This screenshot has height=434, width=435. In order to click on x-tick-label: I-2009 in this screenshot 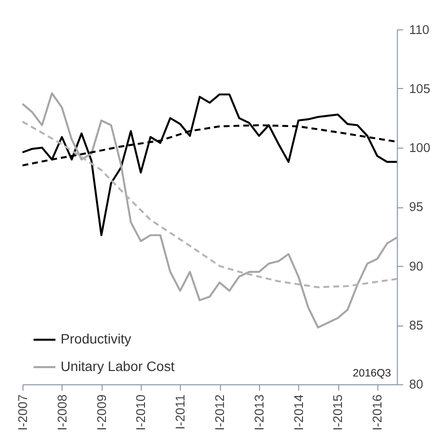, I will do `click(101, 412)`.